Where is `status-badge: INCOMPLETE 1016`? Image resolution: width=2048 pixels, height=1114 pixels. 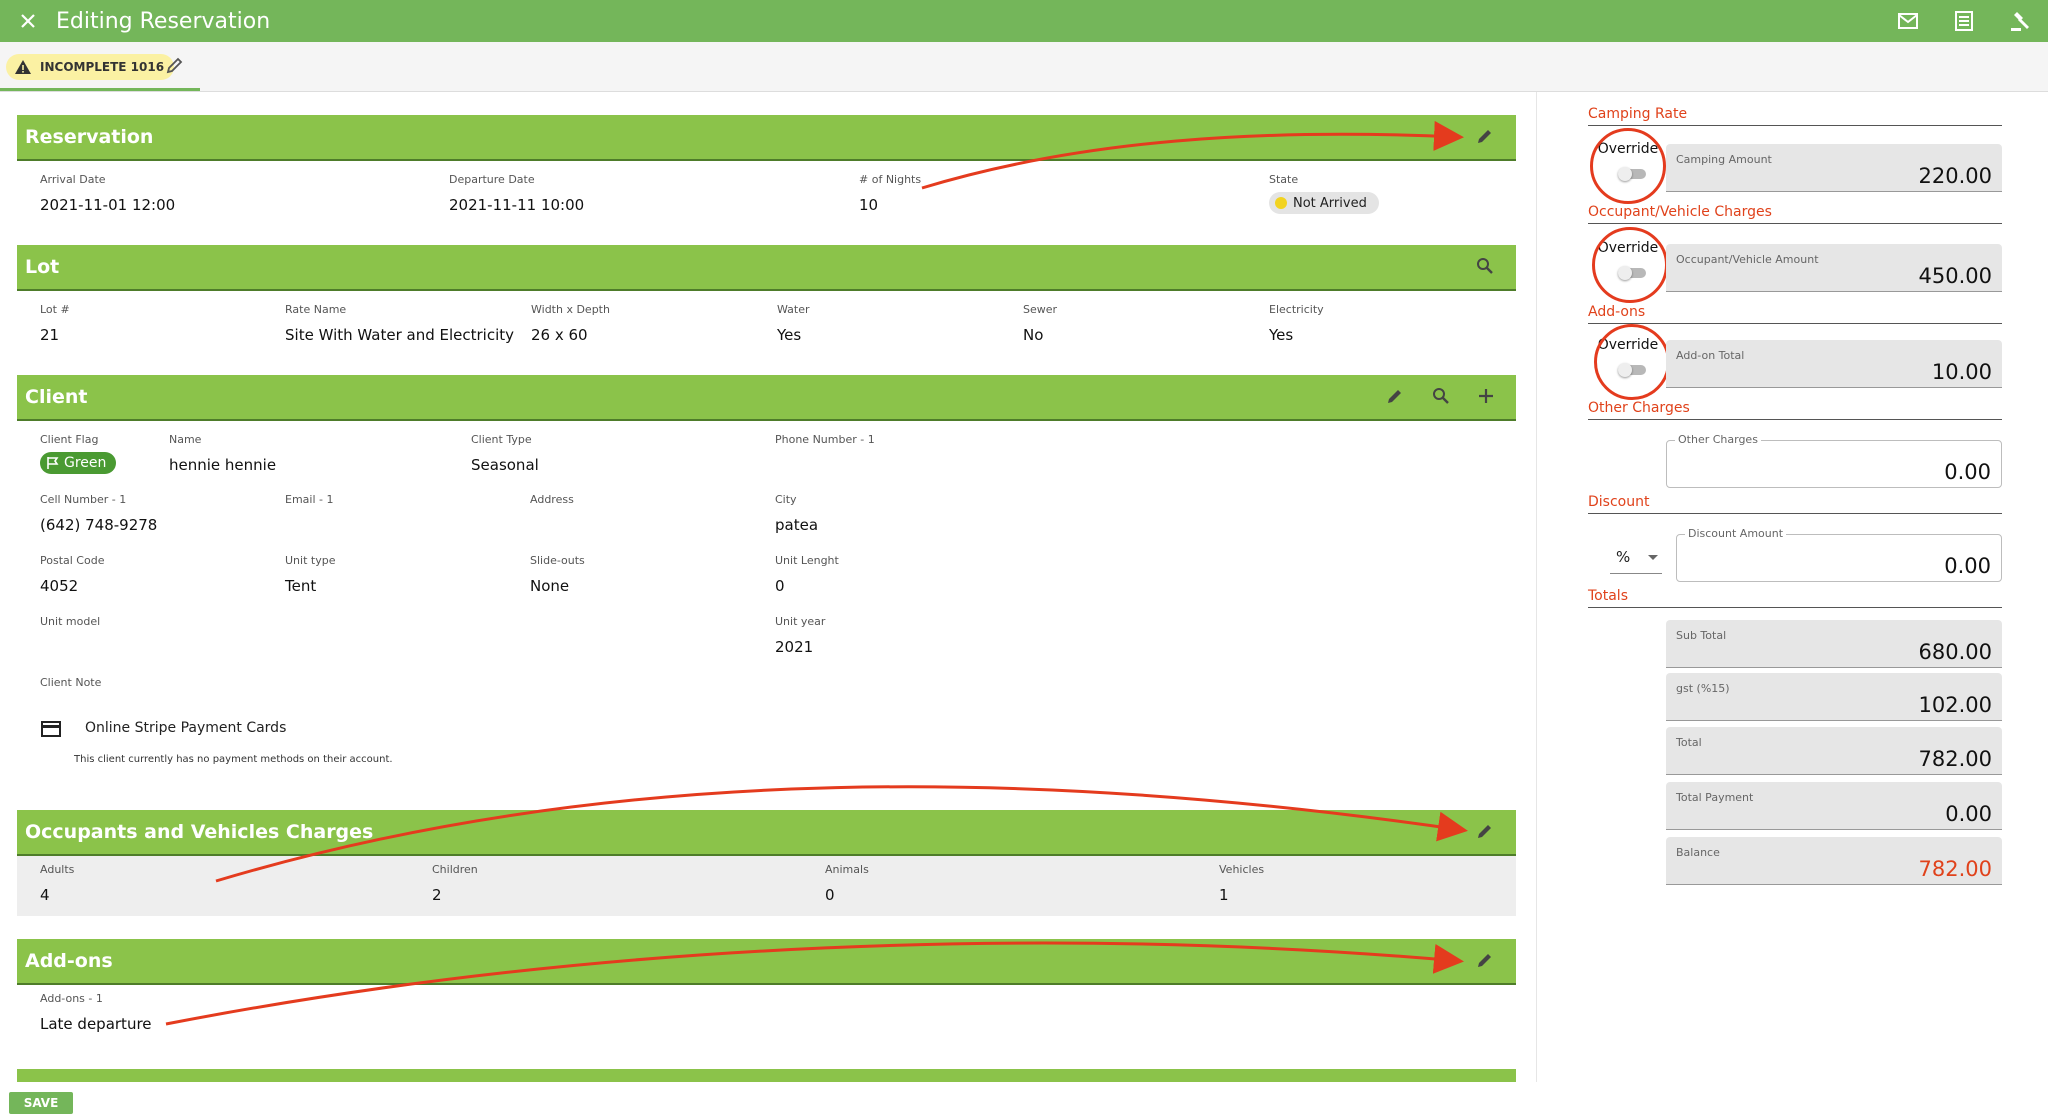
status-badge: INCOMPLETE 1016 is located at coordinates (90, 67).